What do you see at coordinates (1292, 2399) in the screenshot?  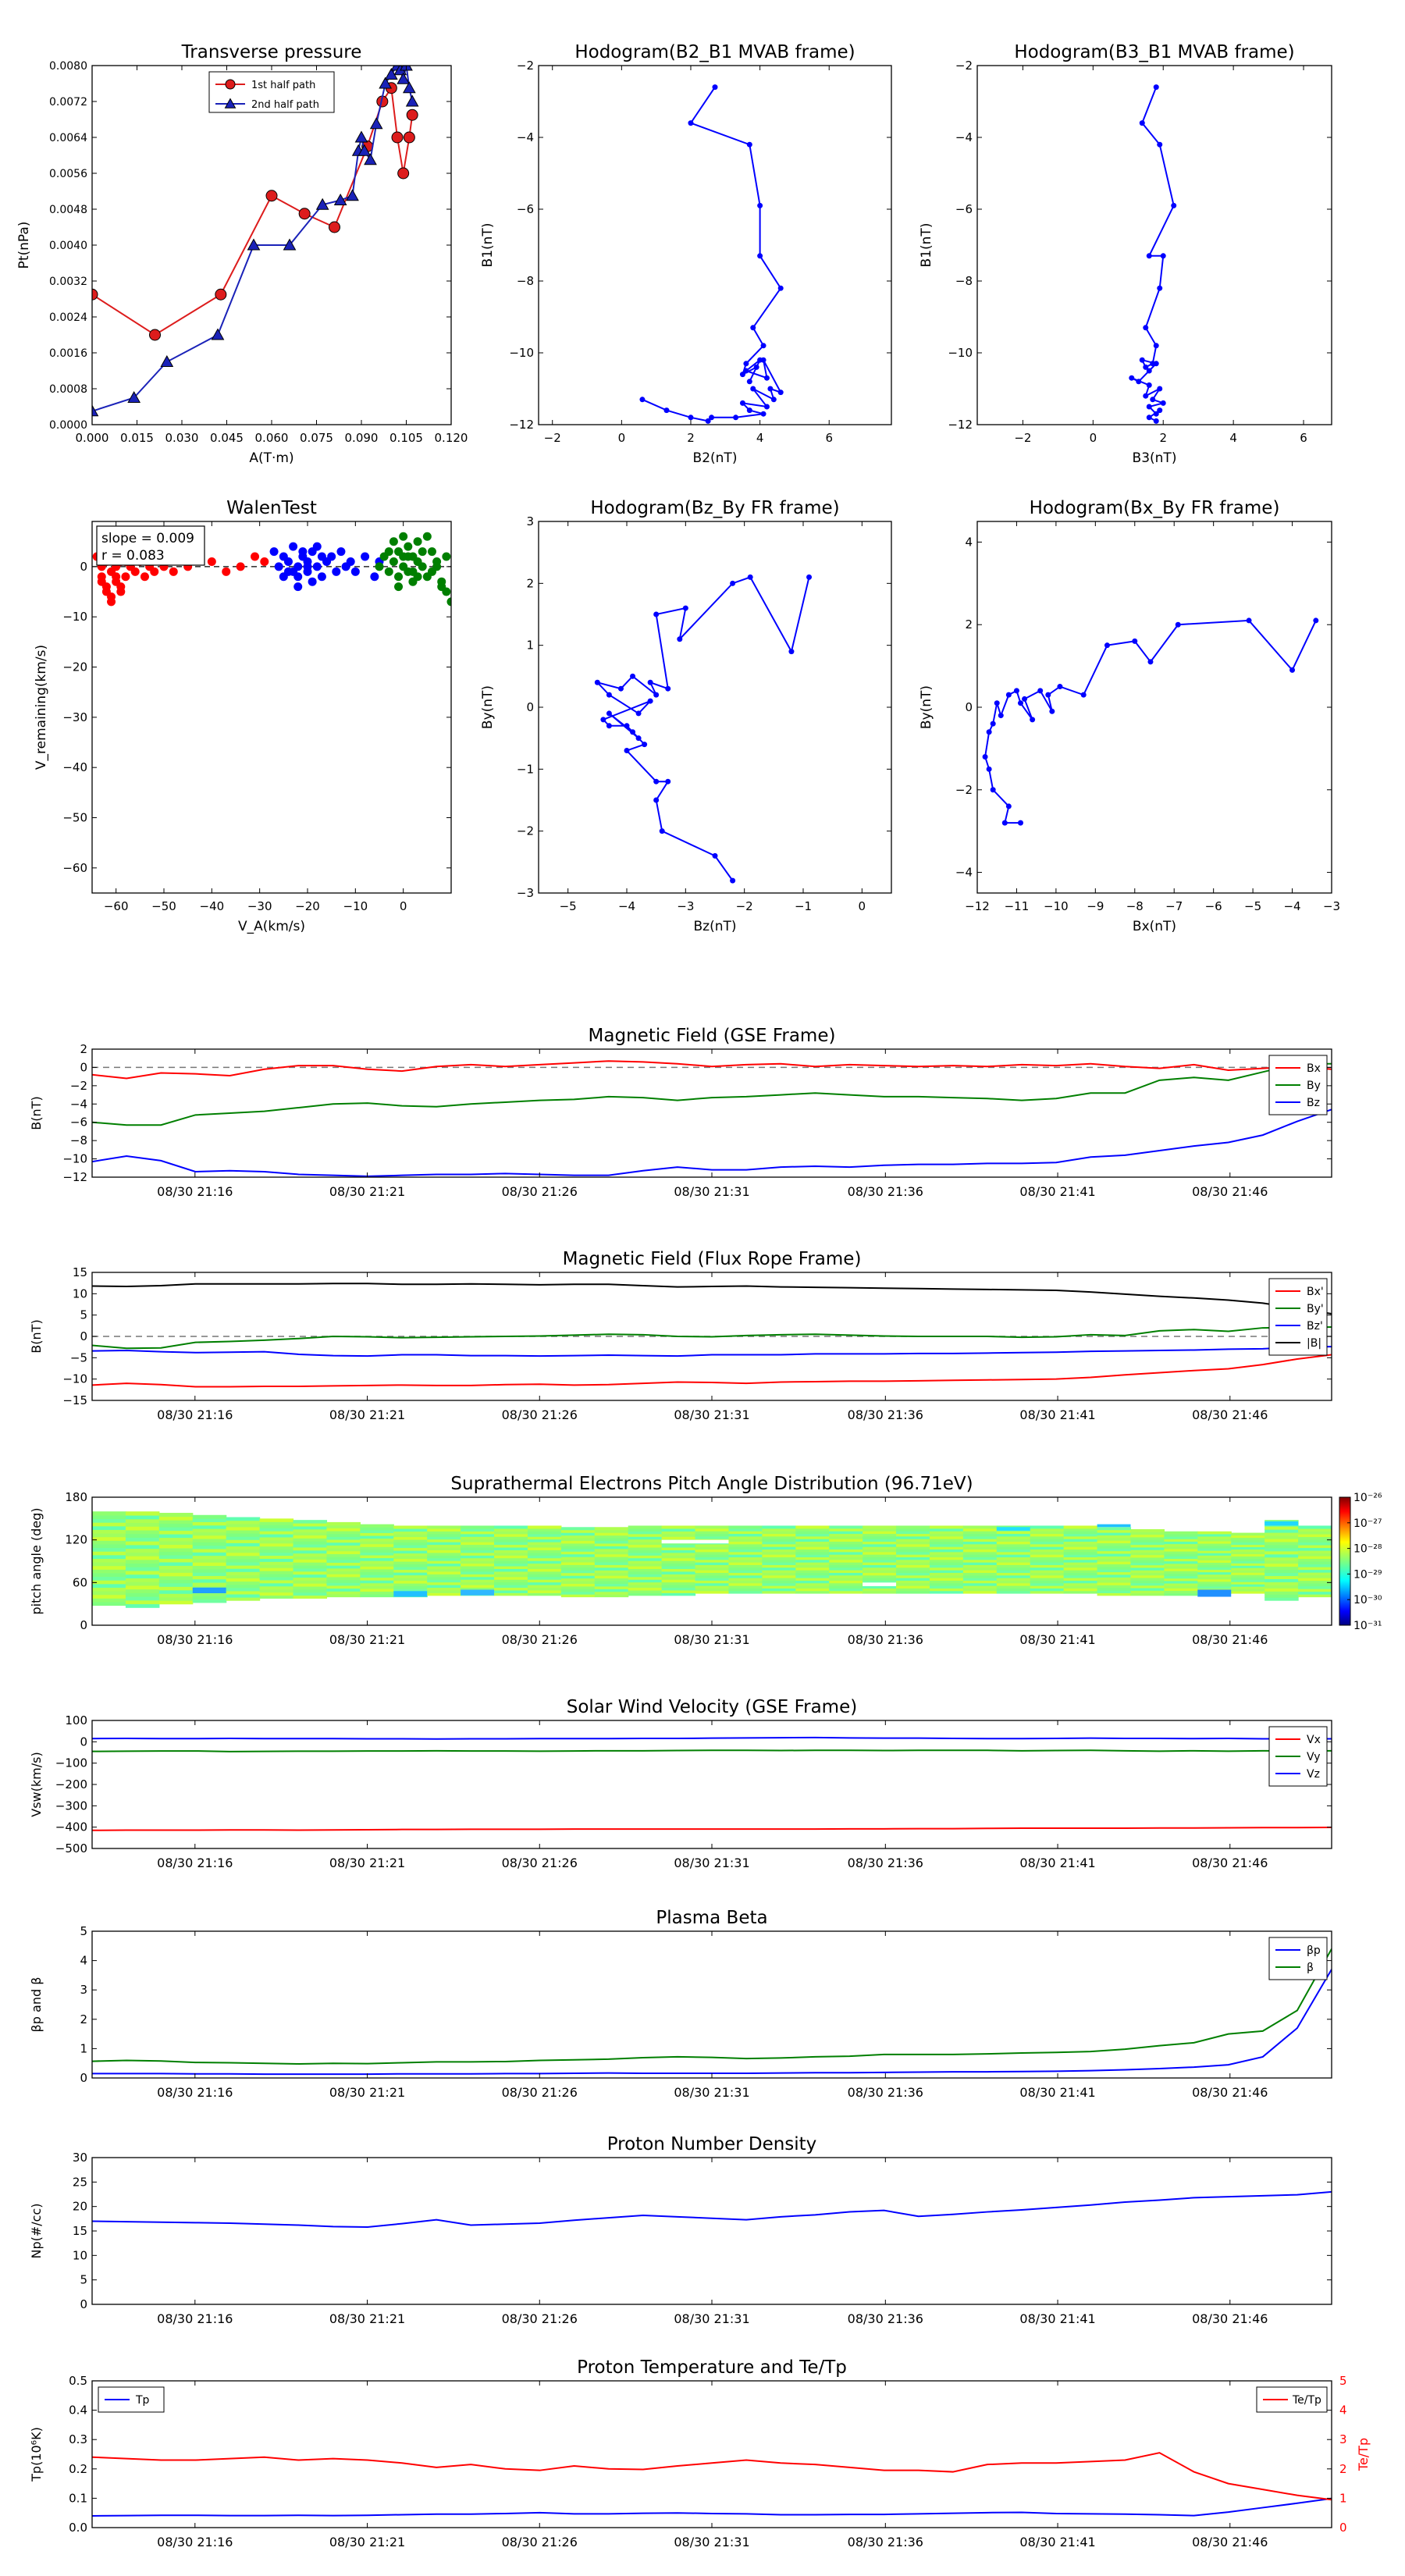 I see `legend-right: Te/Tp` at bounding box center [1292, 2399].